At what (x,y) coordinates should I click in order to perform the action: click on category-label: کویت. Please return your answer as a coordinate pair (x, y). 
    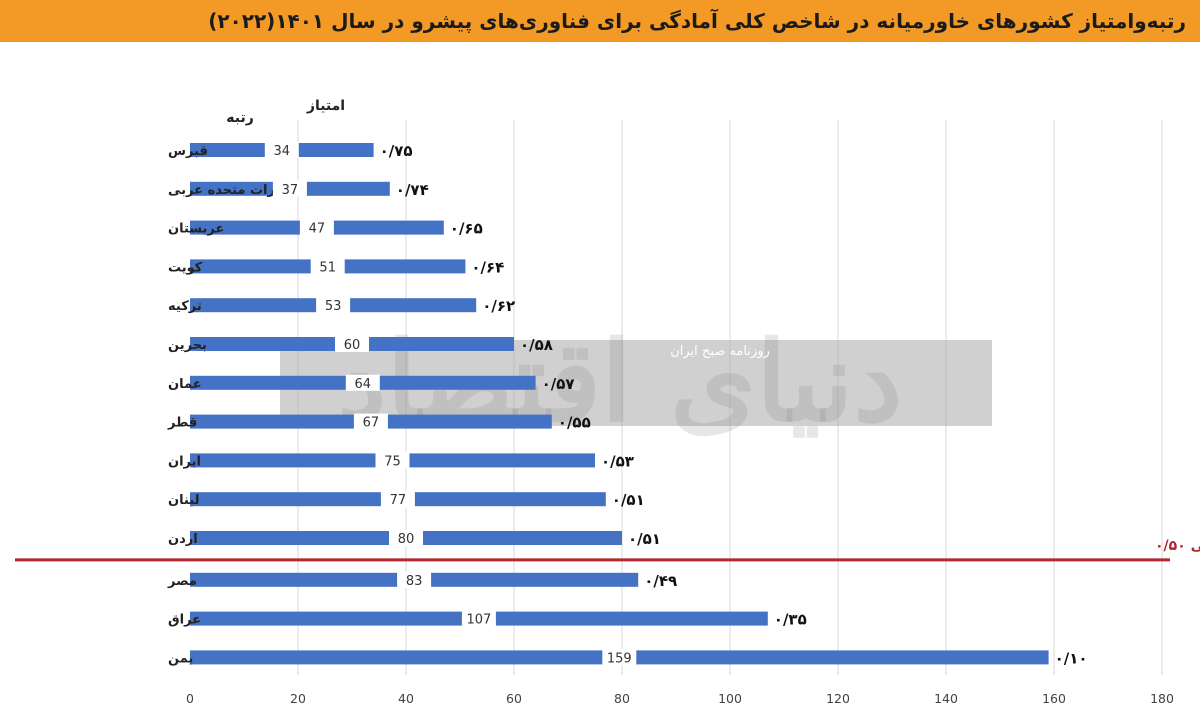
    Looking at the image, I should click on (185, 267).